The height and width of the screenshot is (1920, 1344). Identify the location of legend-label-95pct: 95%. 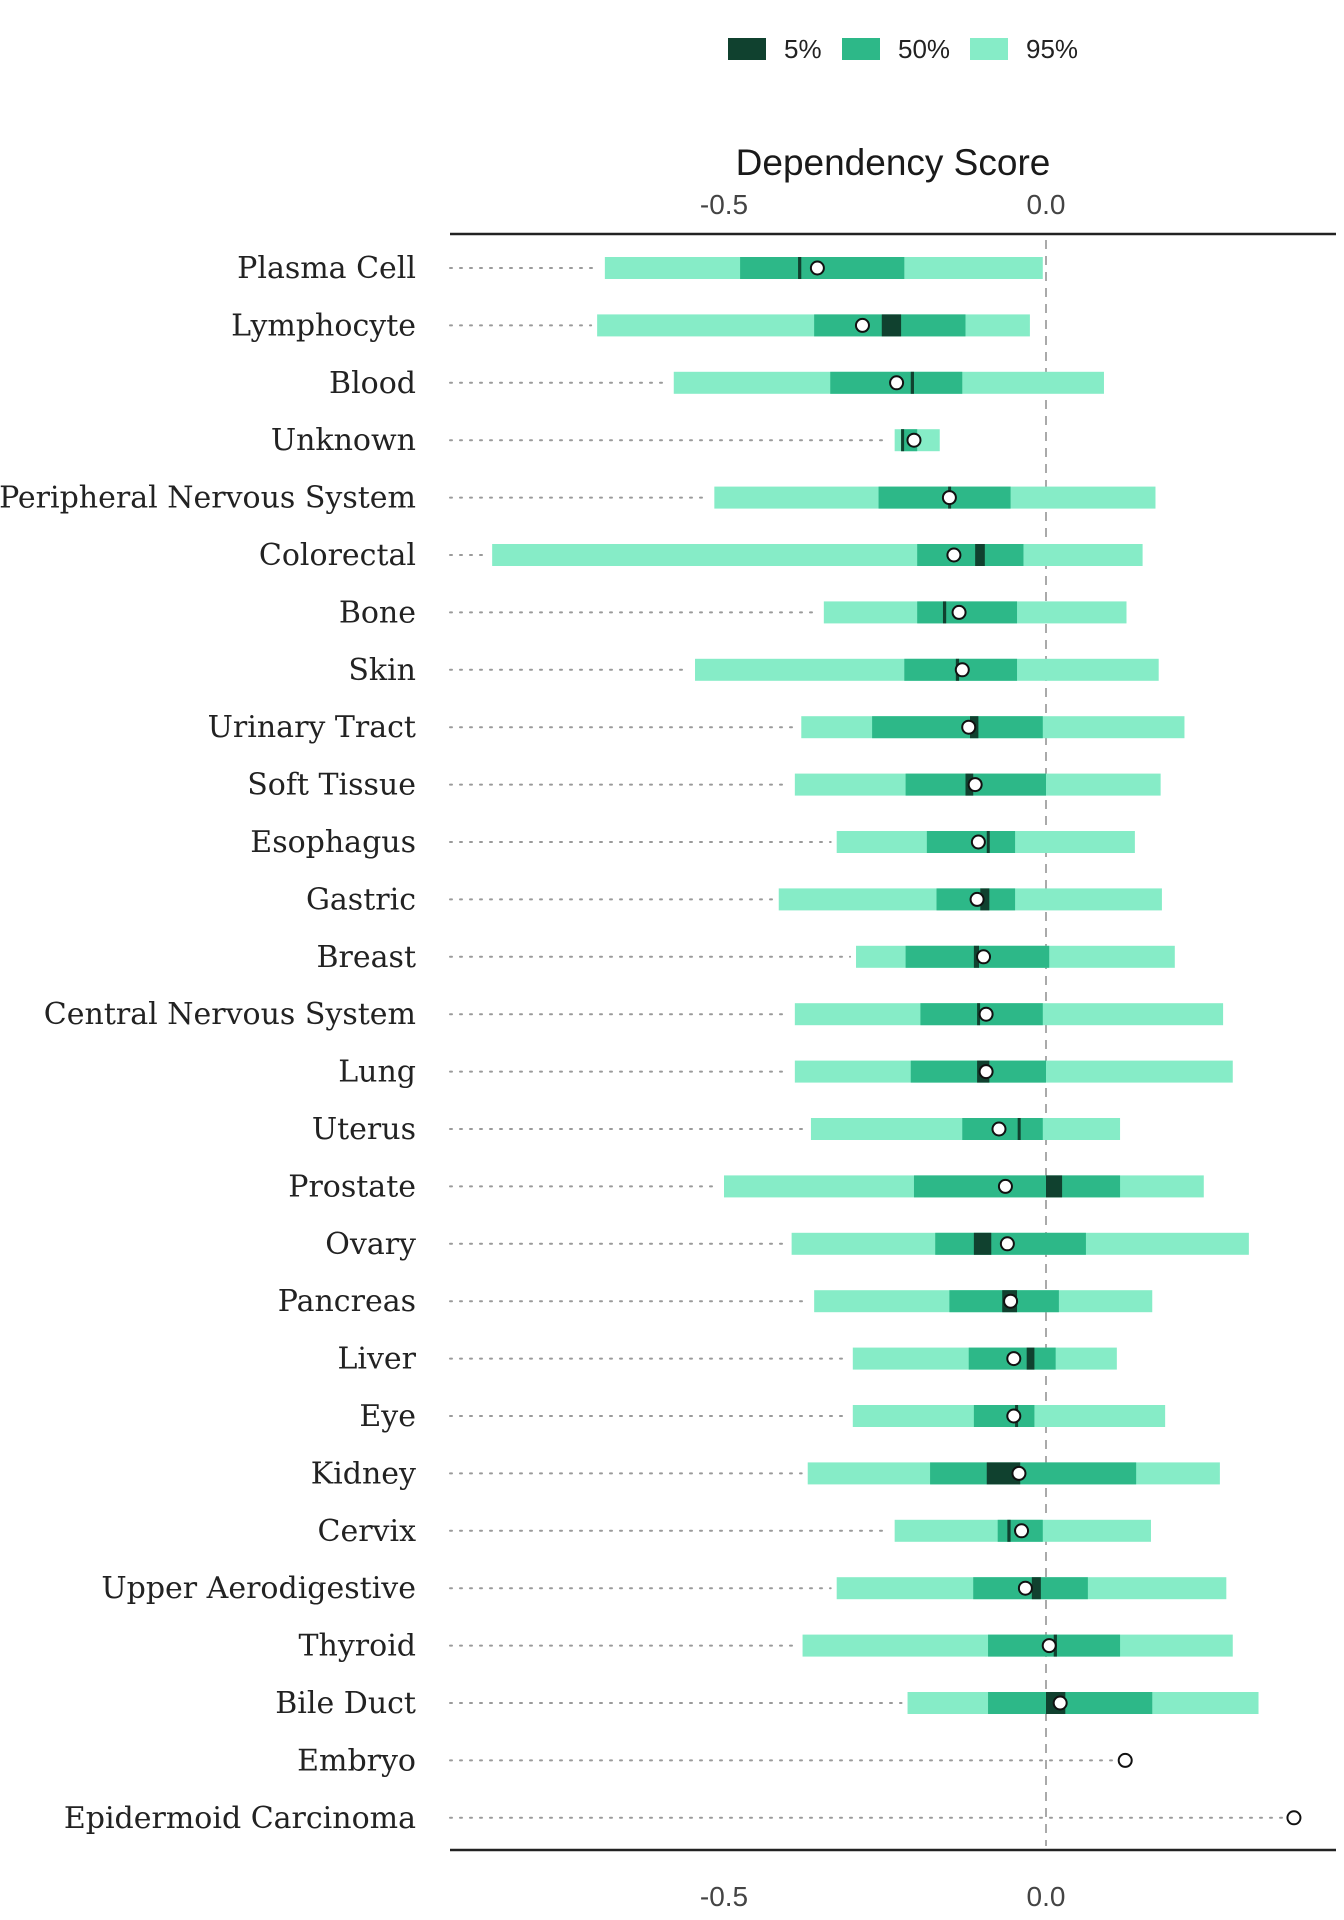
(1052, 49).